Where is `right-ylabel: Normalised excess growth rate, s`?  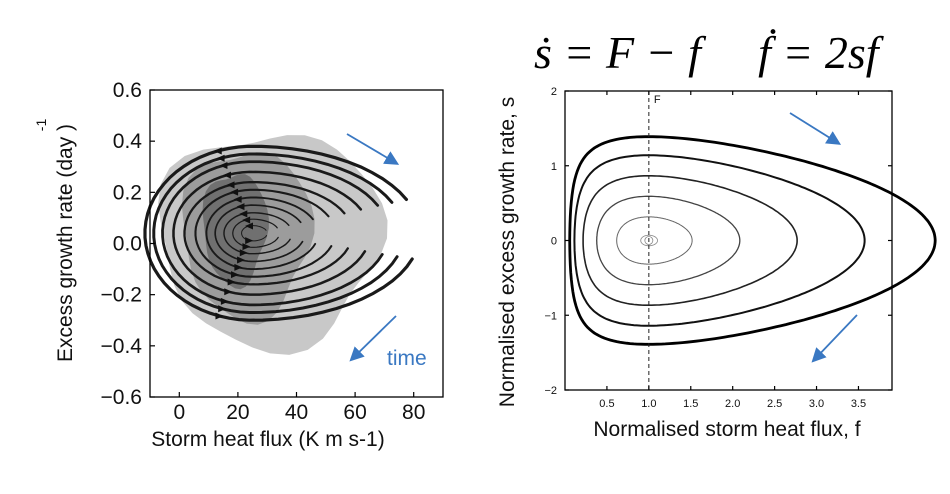
right-ylabel: Normalised excess growth rate, s is located at coordinates (507, 252).